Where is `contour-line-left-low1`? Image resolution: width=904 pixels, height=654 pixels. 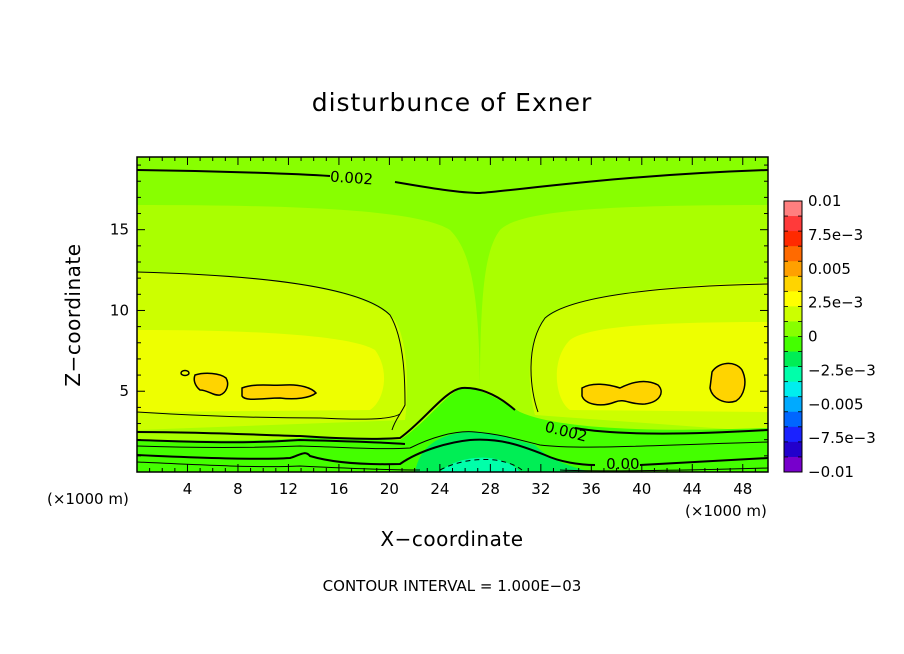
contour-line-left-low1 is located at coordinates (269, 415).